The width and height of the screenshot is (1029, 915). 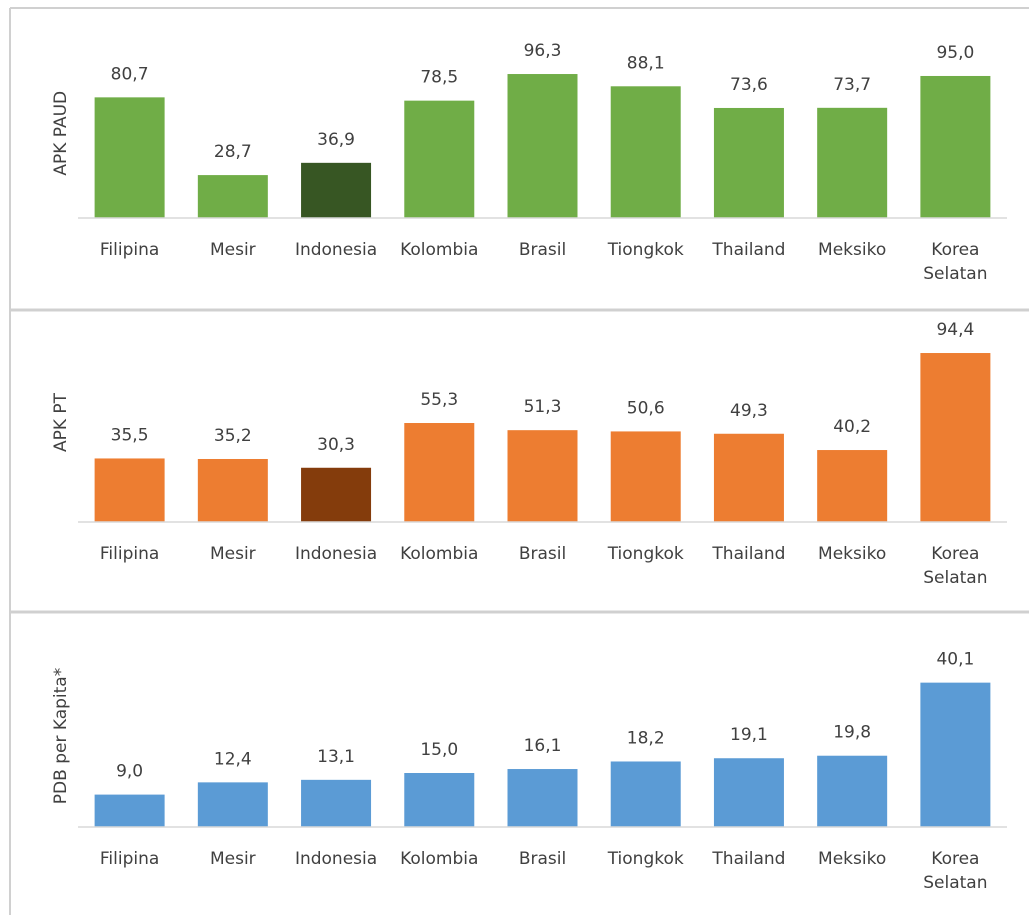 I want to click on value-label: 96,3, so click(x=543, y=51).